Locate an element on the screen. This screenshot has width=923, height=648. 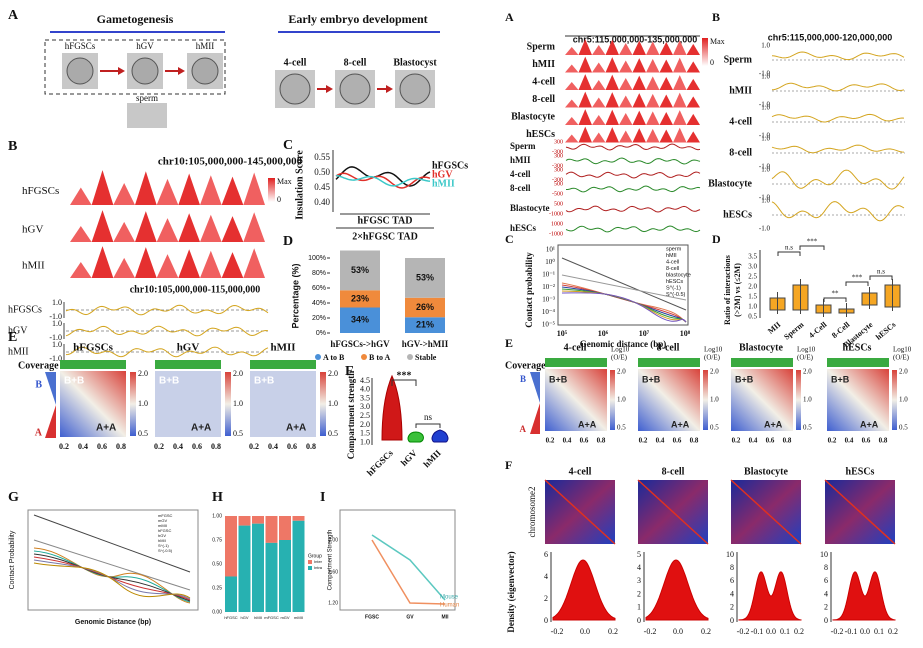
label: 6 is located at coordinates (732, 580).